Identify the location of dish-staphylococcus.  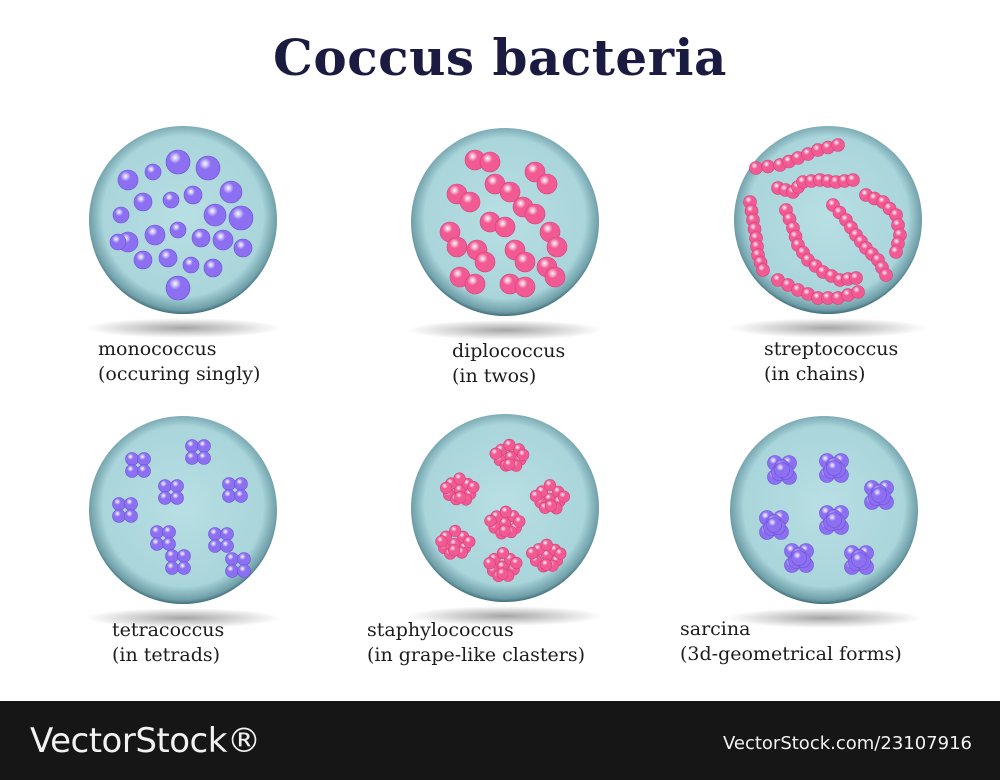
(505, 520).